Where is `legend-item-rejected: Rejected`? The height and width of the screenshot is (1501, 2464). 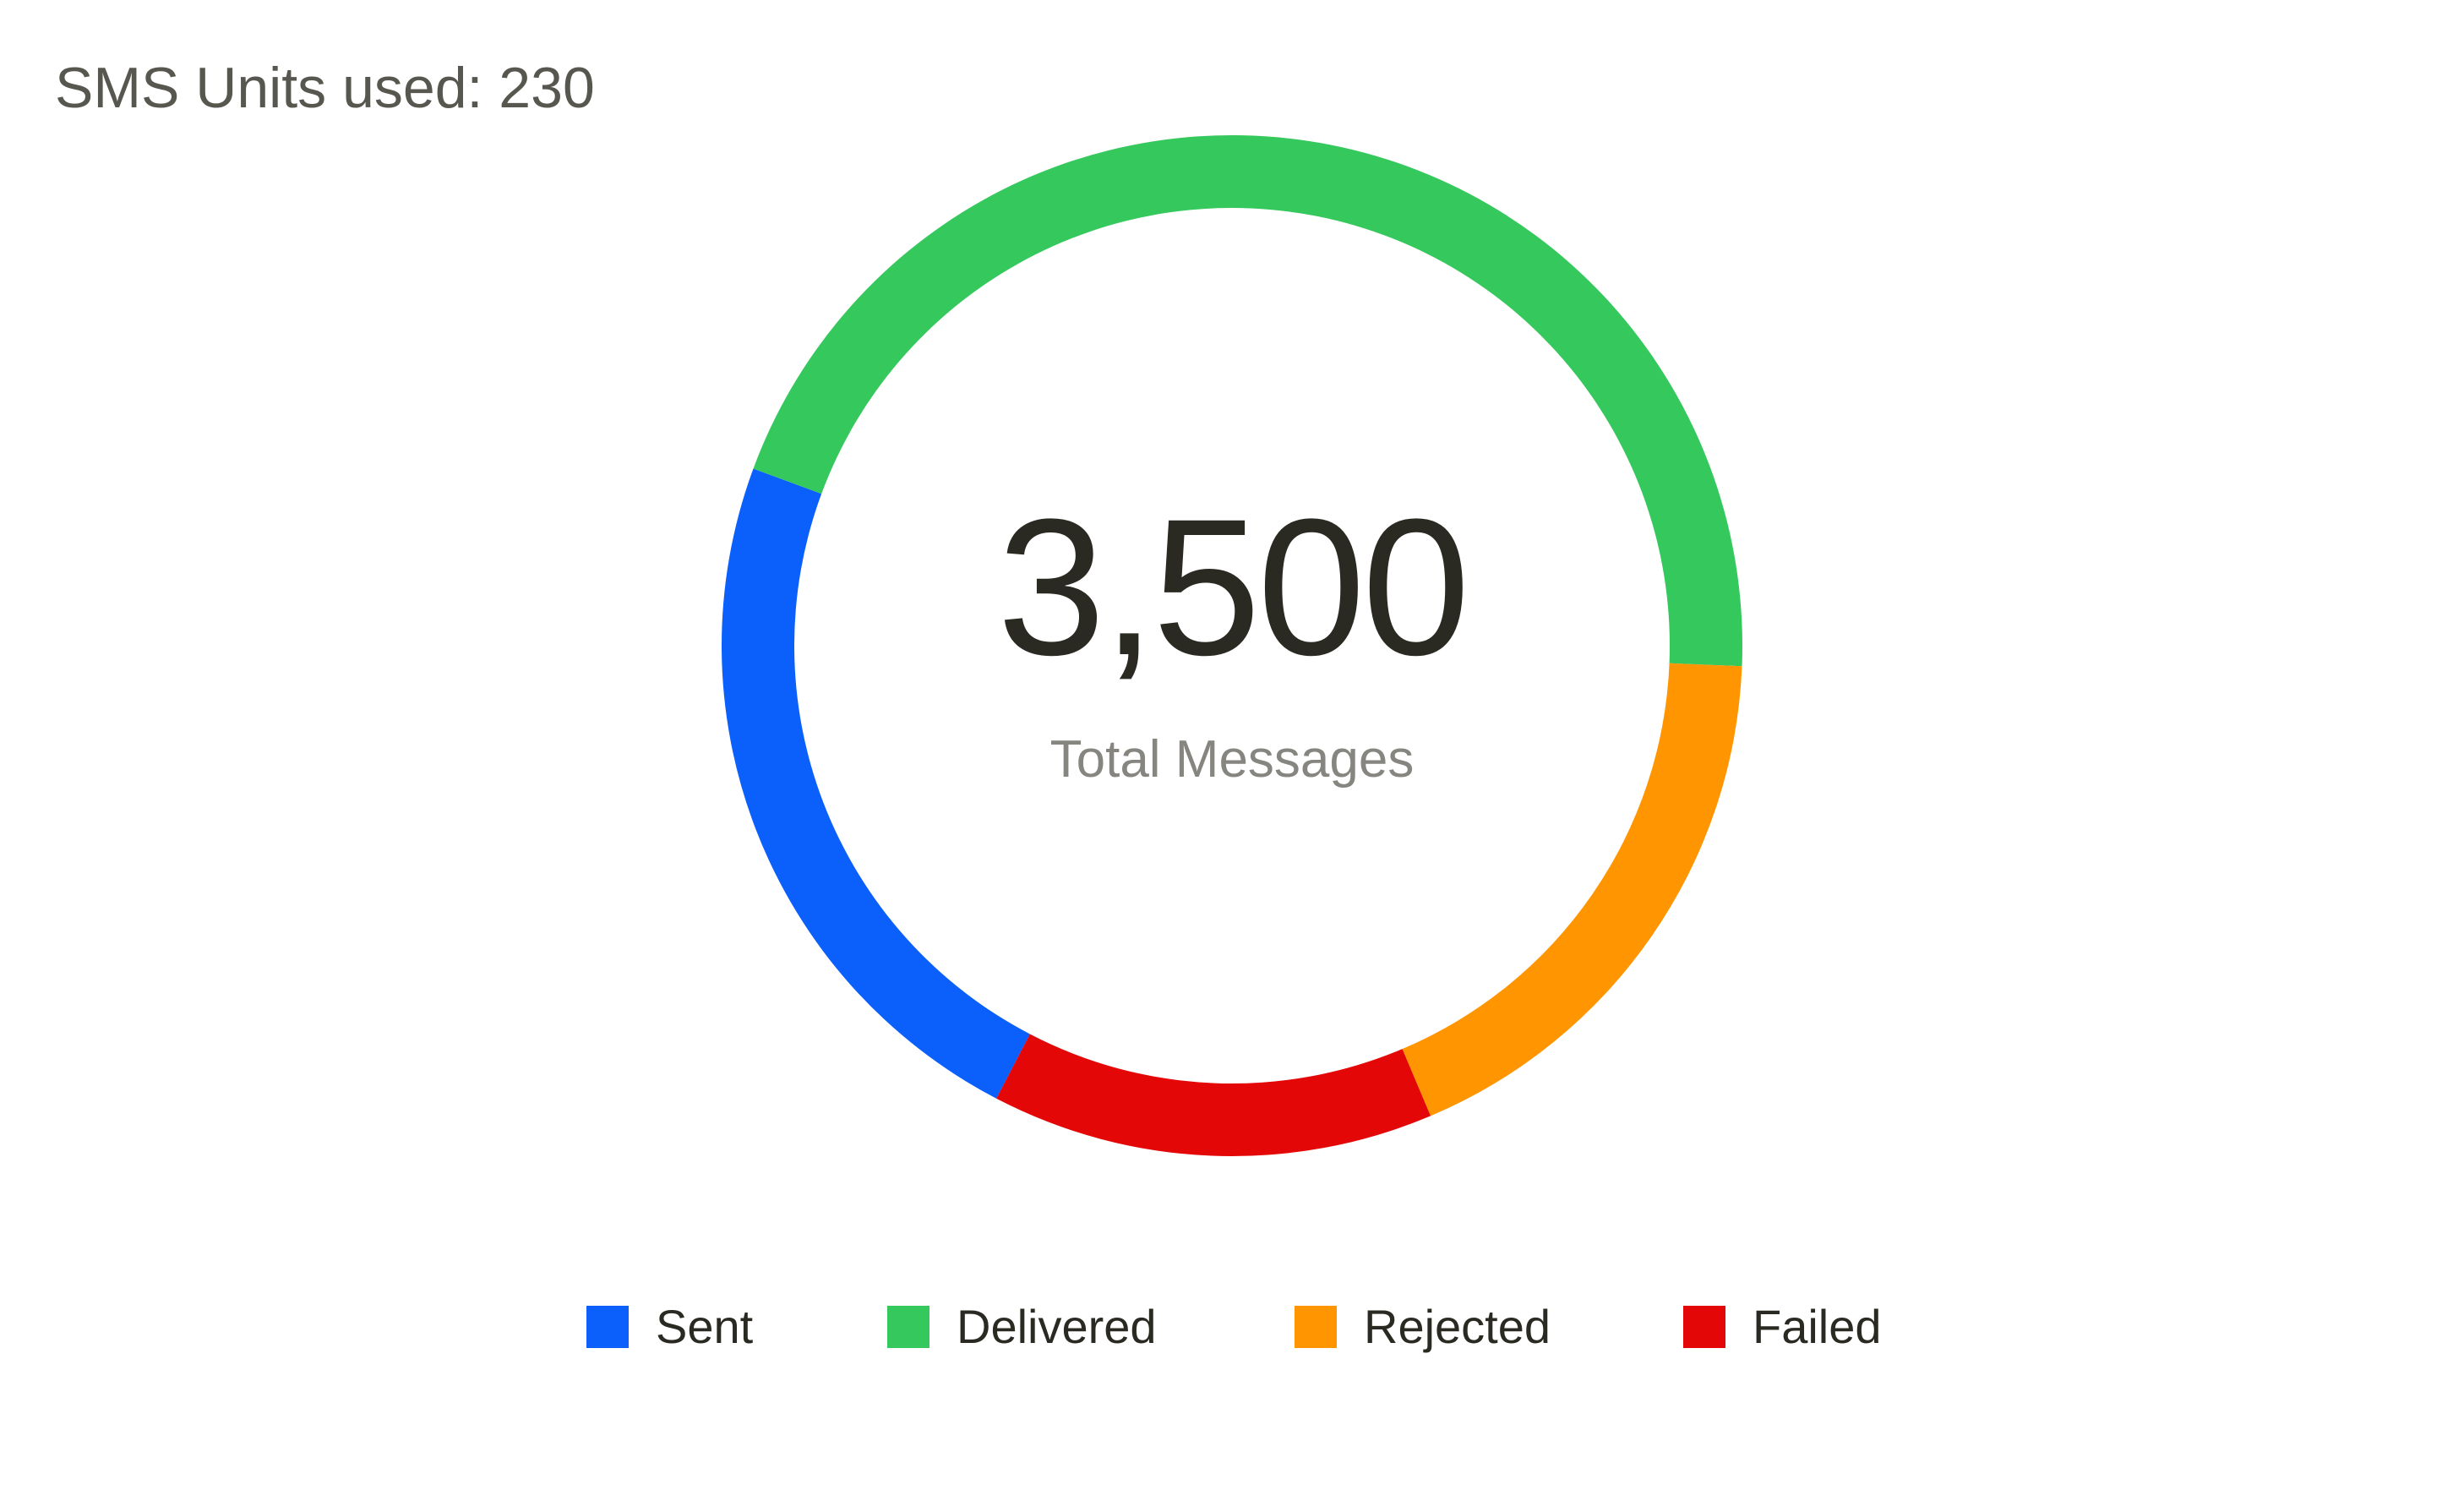
legend-item-rejected: Rejected is located at coordinates (1423, 1327).